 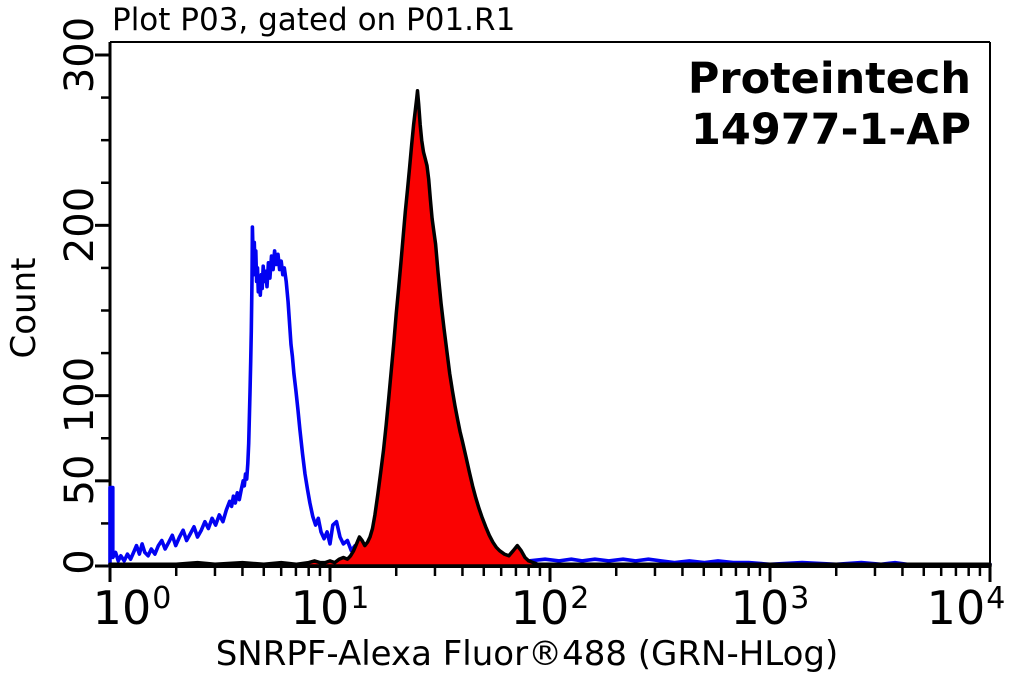 I want to click on y-tick-label-200: 200, so click(x=80, y=225).